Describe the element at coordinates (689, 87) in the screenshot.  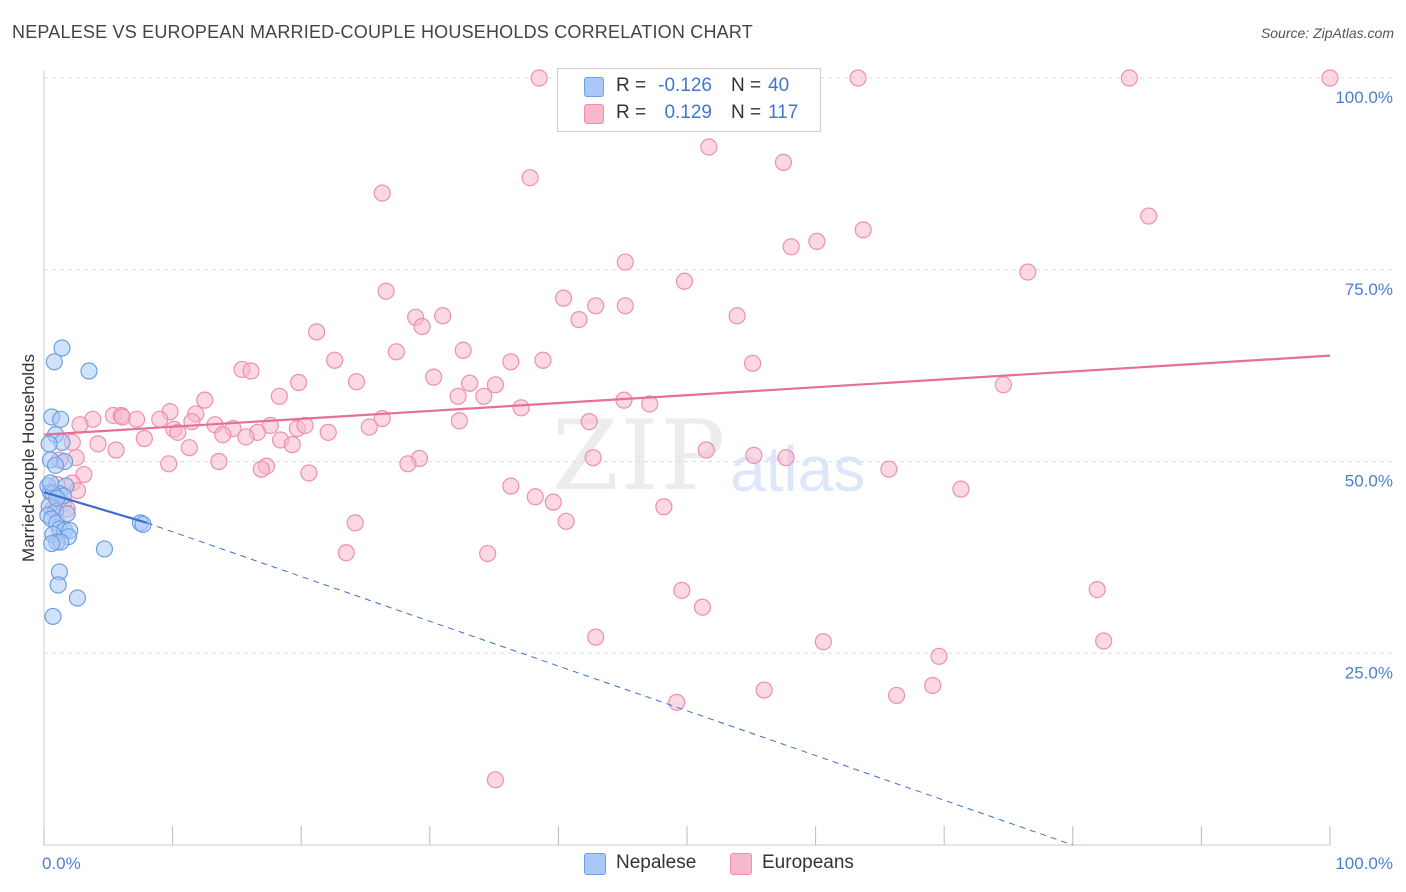
I see `legend-row-nepalese: R = -0.126 N = 40` at that location.